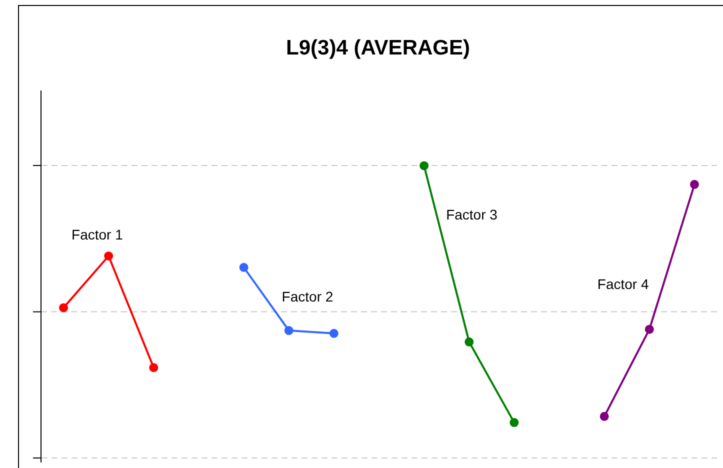  I want to click on chart-title: L9(3)4 (AVERAGE), so click(378, 48).